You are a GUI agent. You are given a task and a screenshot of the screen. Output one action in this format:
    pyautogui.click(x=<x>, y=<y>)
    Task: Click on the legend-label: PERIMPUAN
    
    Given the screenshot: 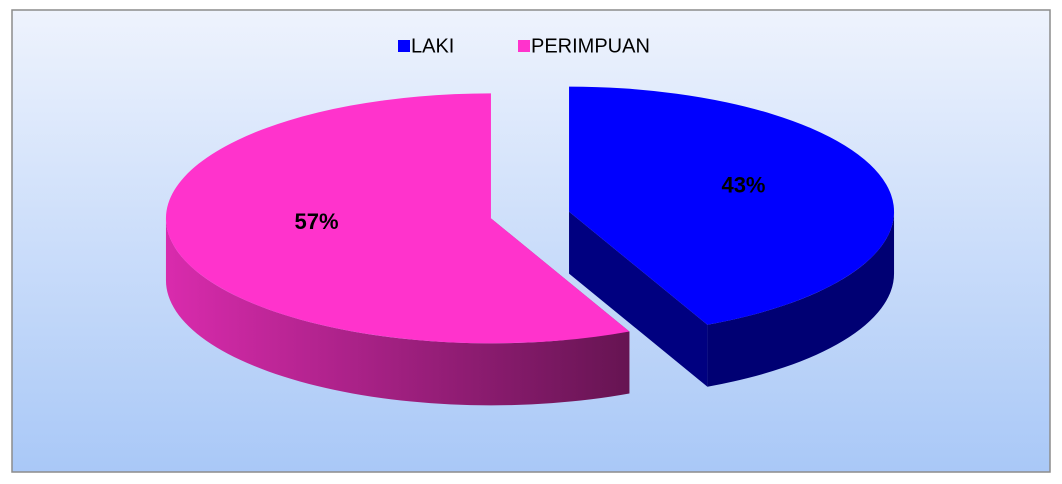 What is the action you would take?
    pyautogui.click(x=590, y=46)
    